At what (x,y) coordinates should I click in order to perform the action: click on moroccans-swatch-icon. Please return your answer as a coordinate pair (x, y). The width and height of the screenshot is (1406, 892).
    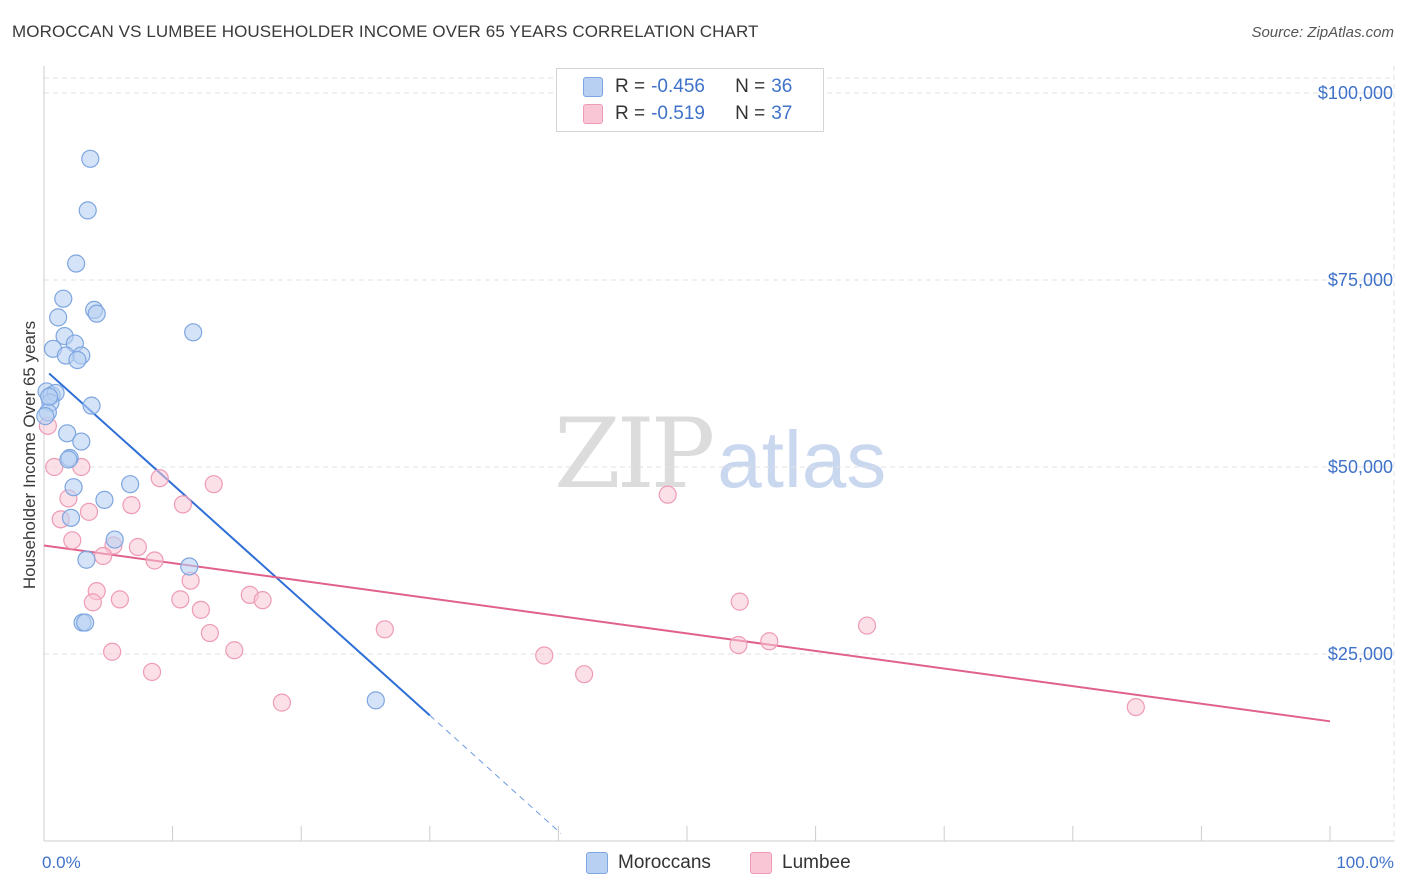
    Looking at the image, I should click on (593, 87).